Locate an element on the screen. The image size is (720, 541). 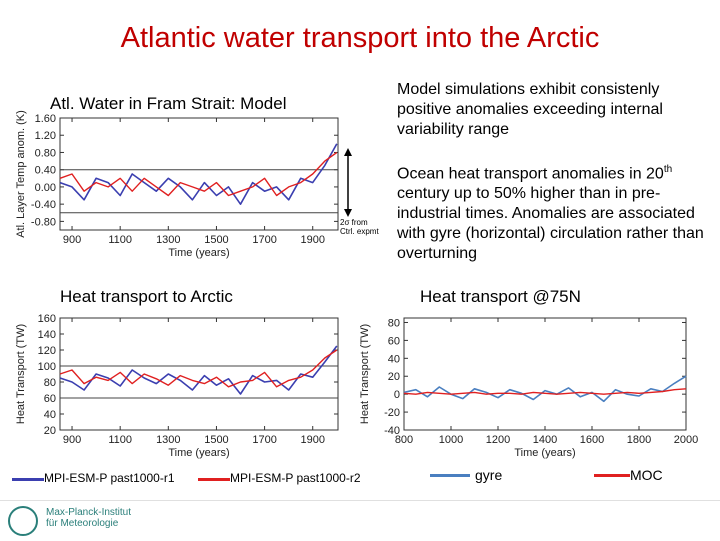
y-tick-label: 0 is located at coordinates (397, 395).